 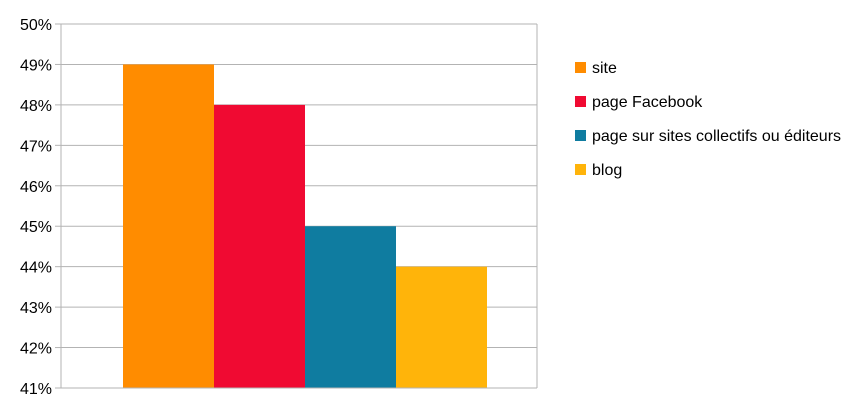 What do you see at coordinates (604, 68) in the screenshot?
I see `legend-label: site` at bounding box center [604, 68].